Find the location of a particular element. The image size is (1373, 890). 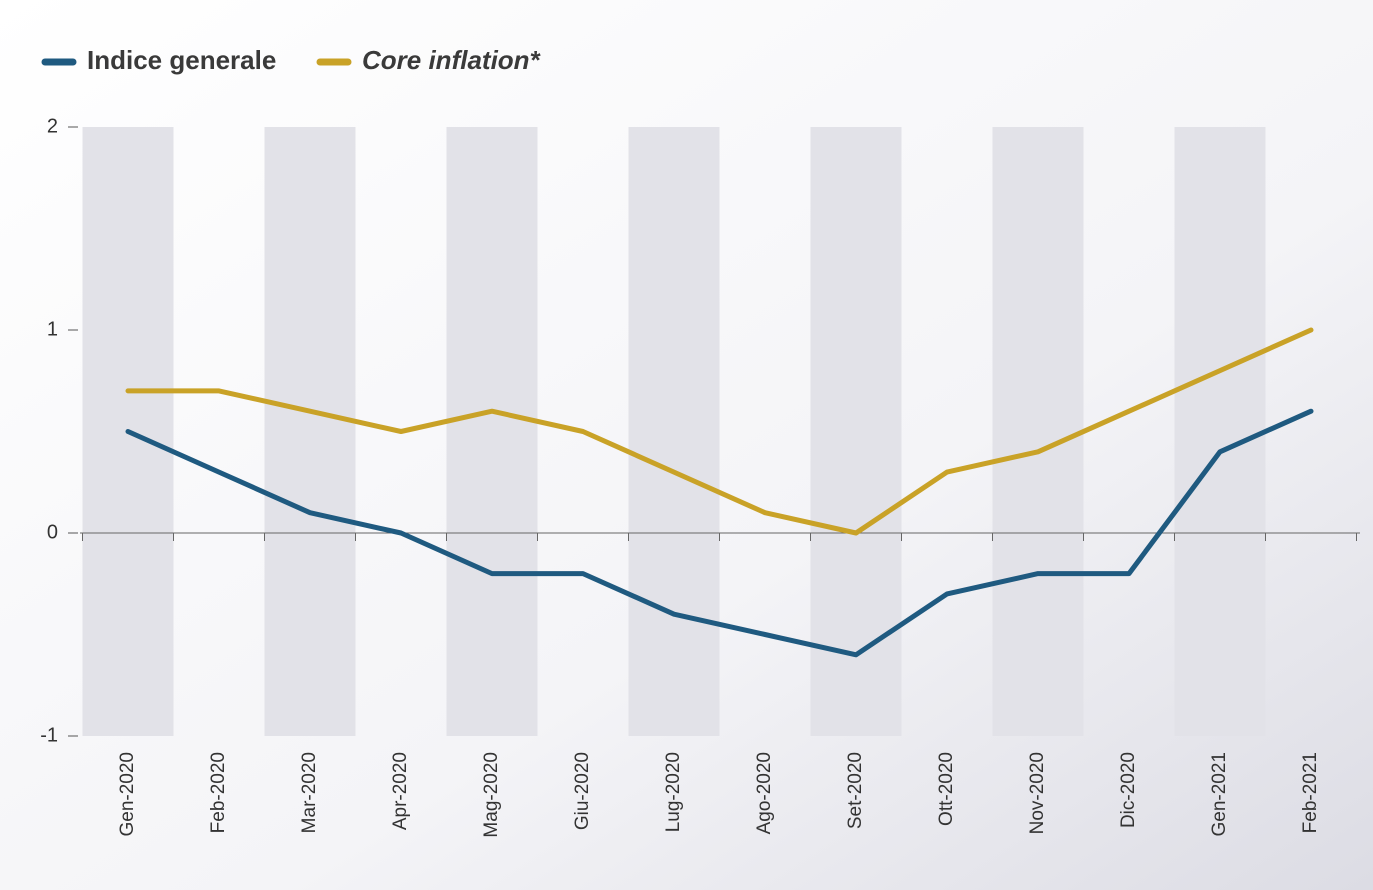

x-tick-label: Feb-2020 is located at coordinates (218, 792).